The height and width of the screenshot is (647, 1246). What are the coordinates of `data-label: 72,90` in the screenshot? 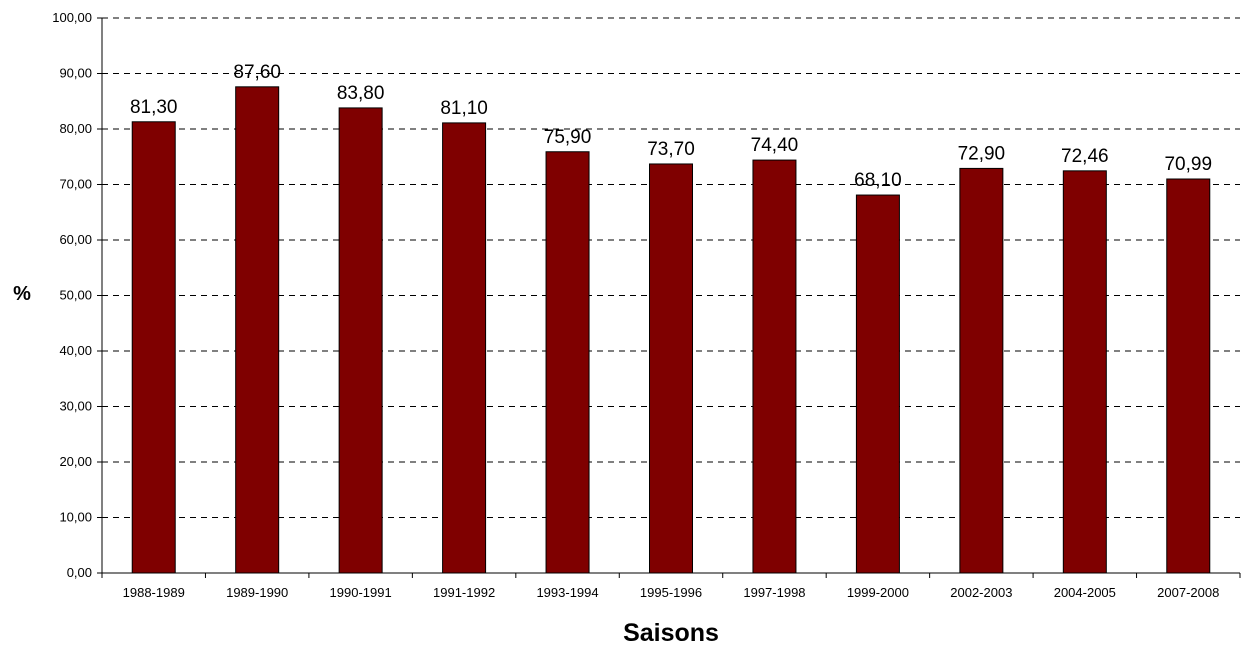 It's located at (982, 153).